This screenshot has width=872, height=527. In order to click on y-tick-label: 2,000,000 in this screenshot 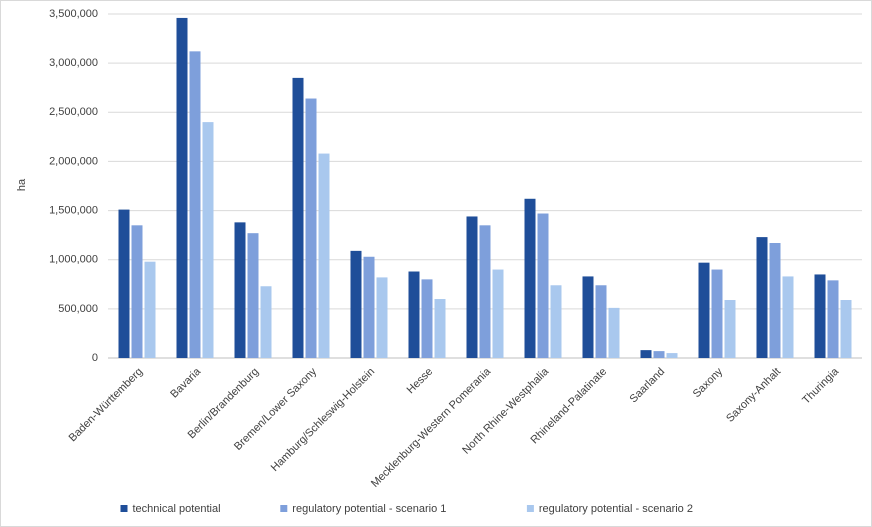, I will do `click(73, 161)`.